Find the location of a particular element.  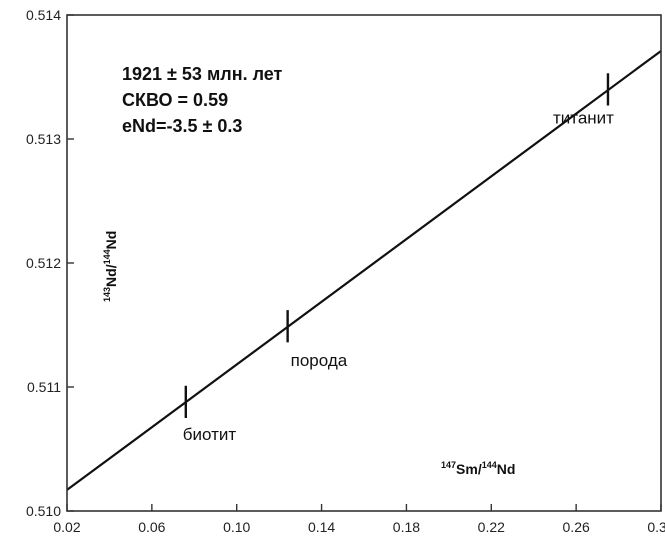

y-axis-ticks: 0.510 0.511 0.512 0.513 0.514 is located at coordinates (50, 263).